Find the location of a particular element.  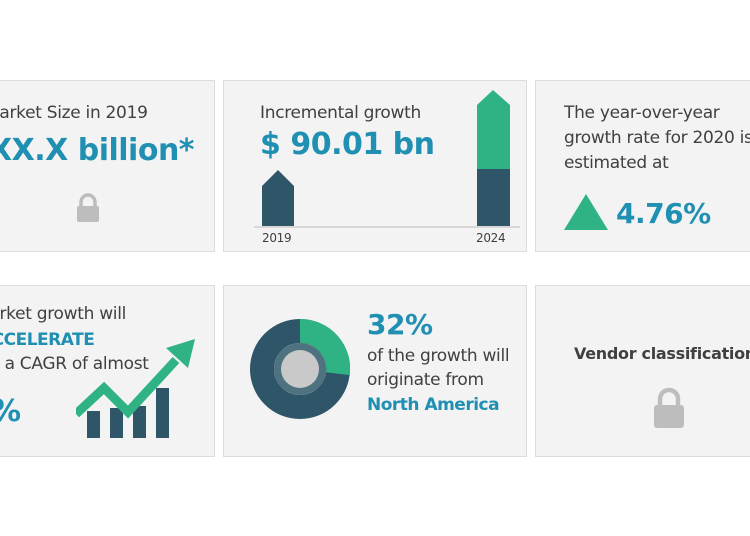

vendor-card: Vendor classification is located at coordinates (642, 371).